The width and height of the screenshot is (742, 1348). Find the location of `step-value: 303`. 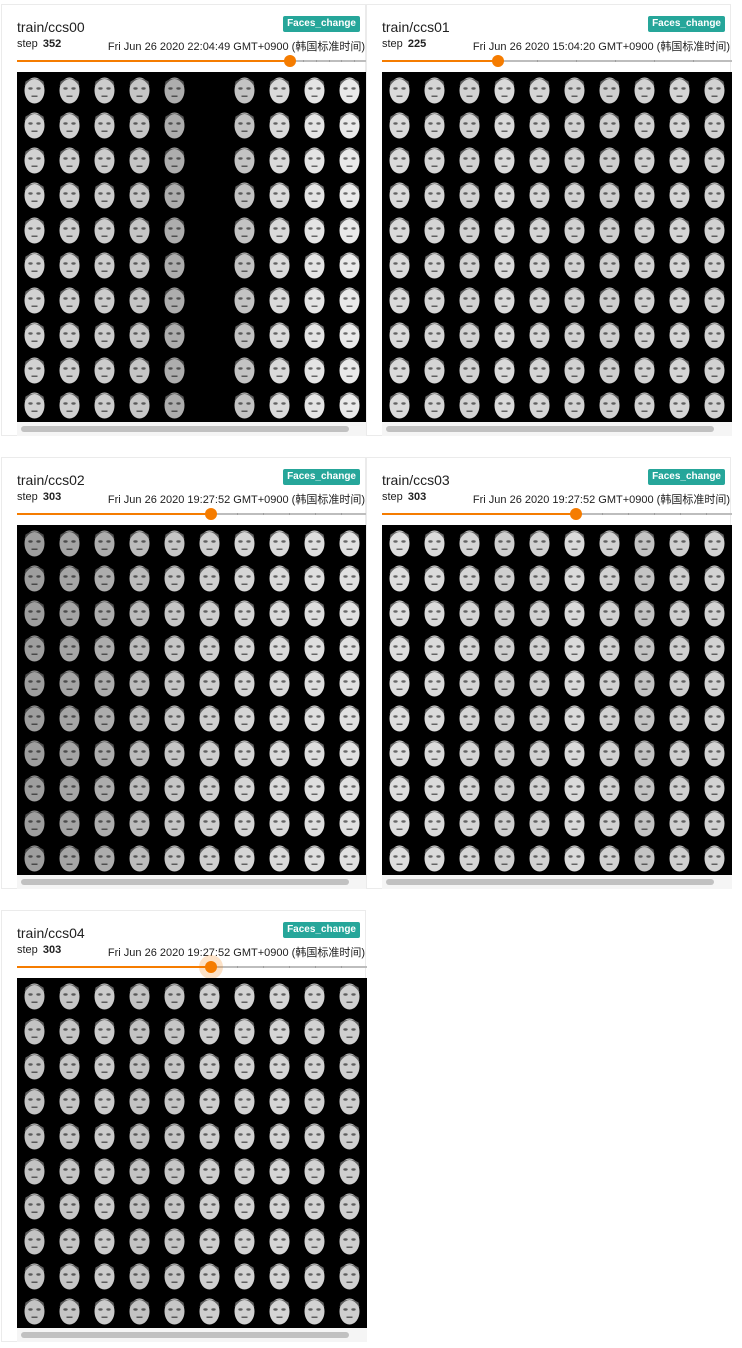

step-value: 303 is located at coordinates (417, 497).